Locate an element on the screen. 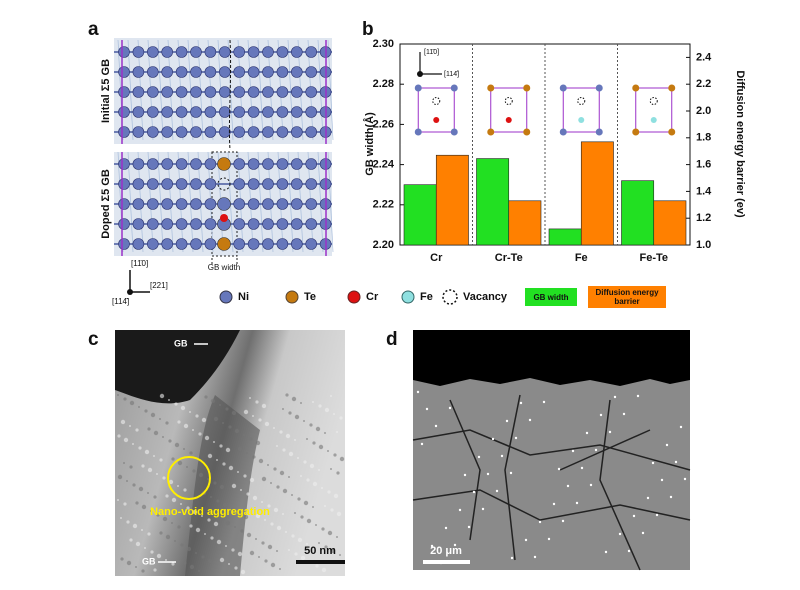 The image size is (800, 590). y-tick-label: 2.30 is located at coordinates (383, 44).